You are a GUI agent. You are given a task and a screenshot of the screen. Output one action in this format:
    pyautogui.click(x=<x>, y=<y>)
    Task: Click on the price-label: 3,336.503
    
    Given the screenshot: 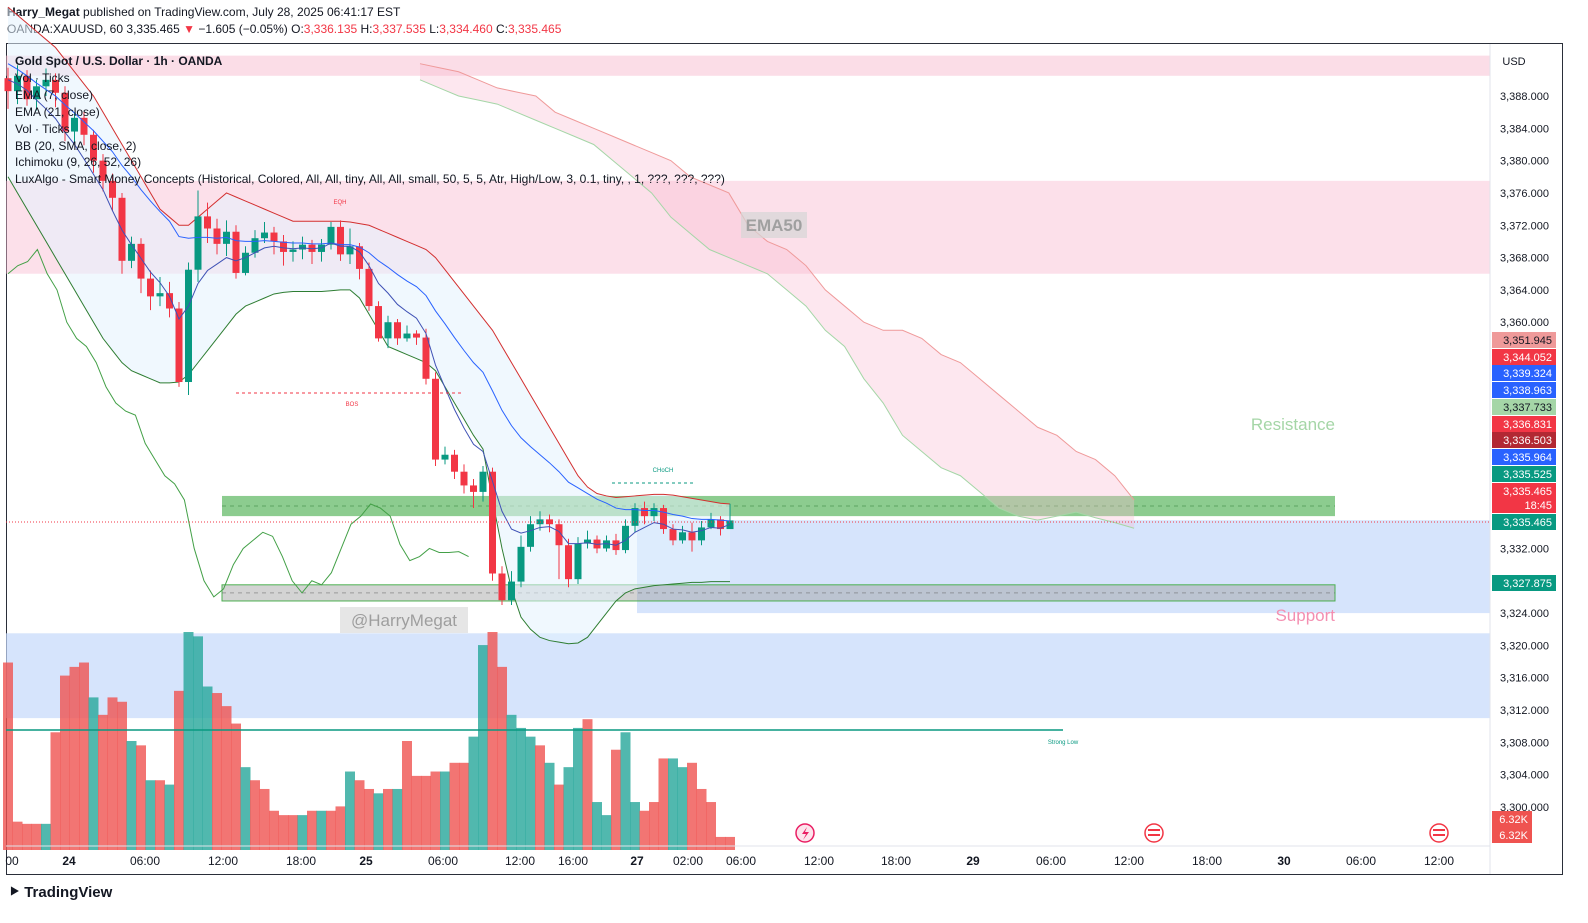 What is the action you would take?
    pyautogui.click(x=1527, y=441)
    